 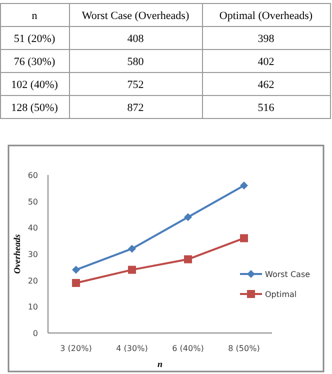 What do you see at coordinates (33, 175) in the screenshot?
I see `y-tick-label: 60` at bounding box center [33, 175].